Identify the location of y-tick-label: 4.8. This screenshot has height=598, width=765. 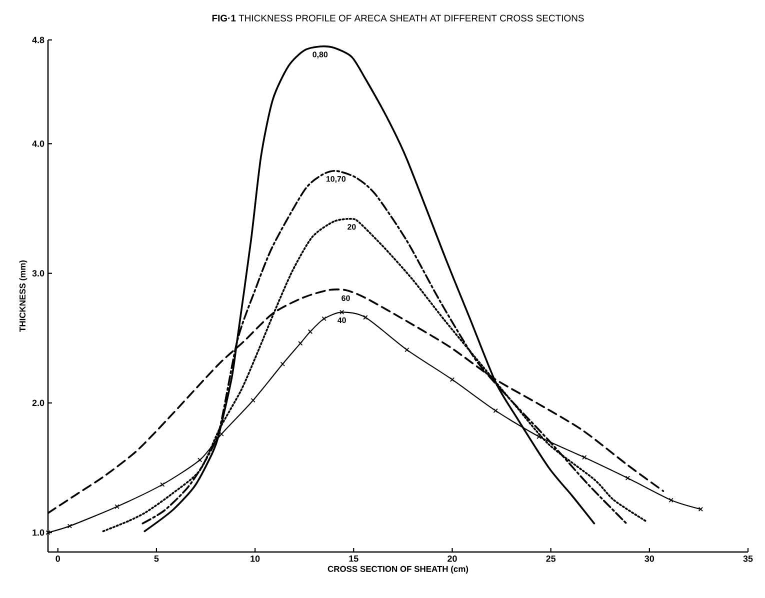
(38, 40).